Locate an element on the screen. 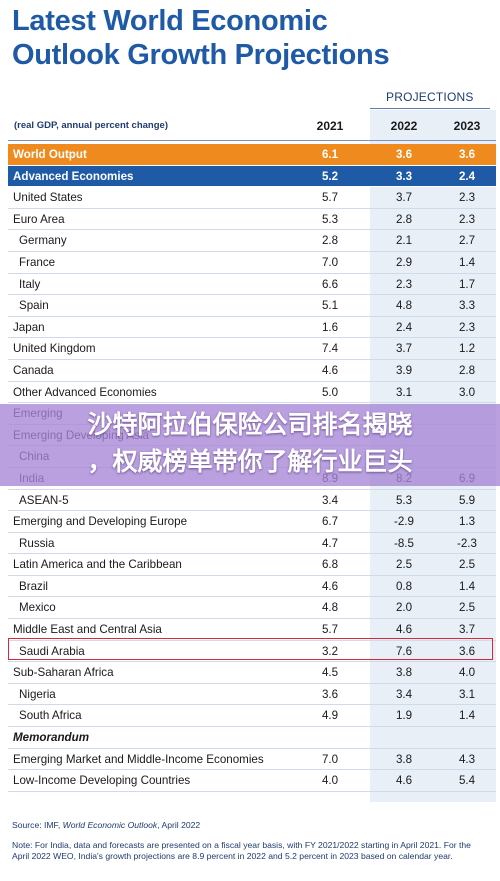 The height and width of the screenshot is (881, 500). value-2021: 6.6 is located at coordinates (330, 284).